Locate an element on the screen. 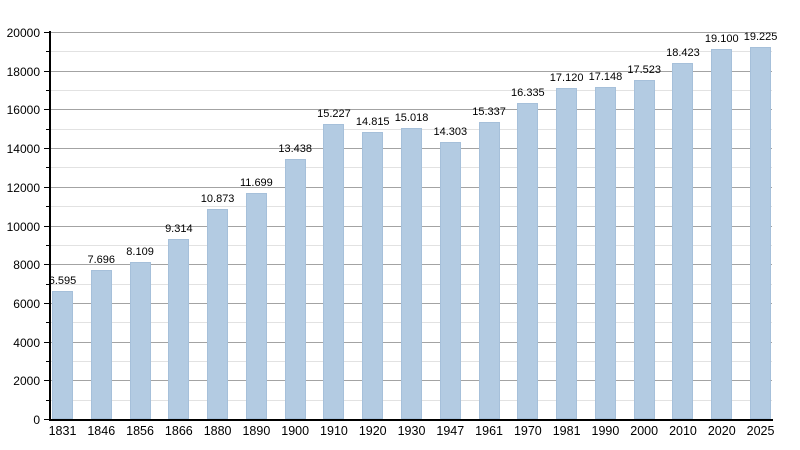 This screenshot has height=450, width=800. bar-1910 is located at coordinates (334, 271).